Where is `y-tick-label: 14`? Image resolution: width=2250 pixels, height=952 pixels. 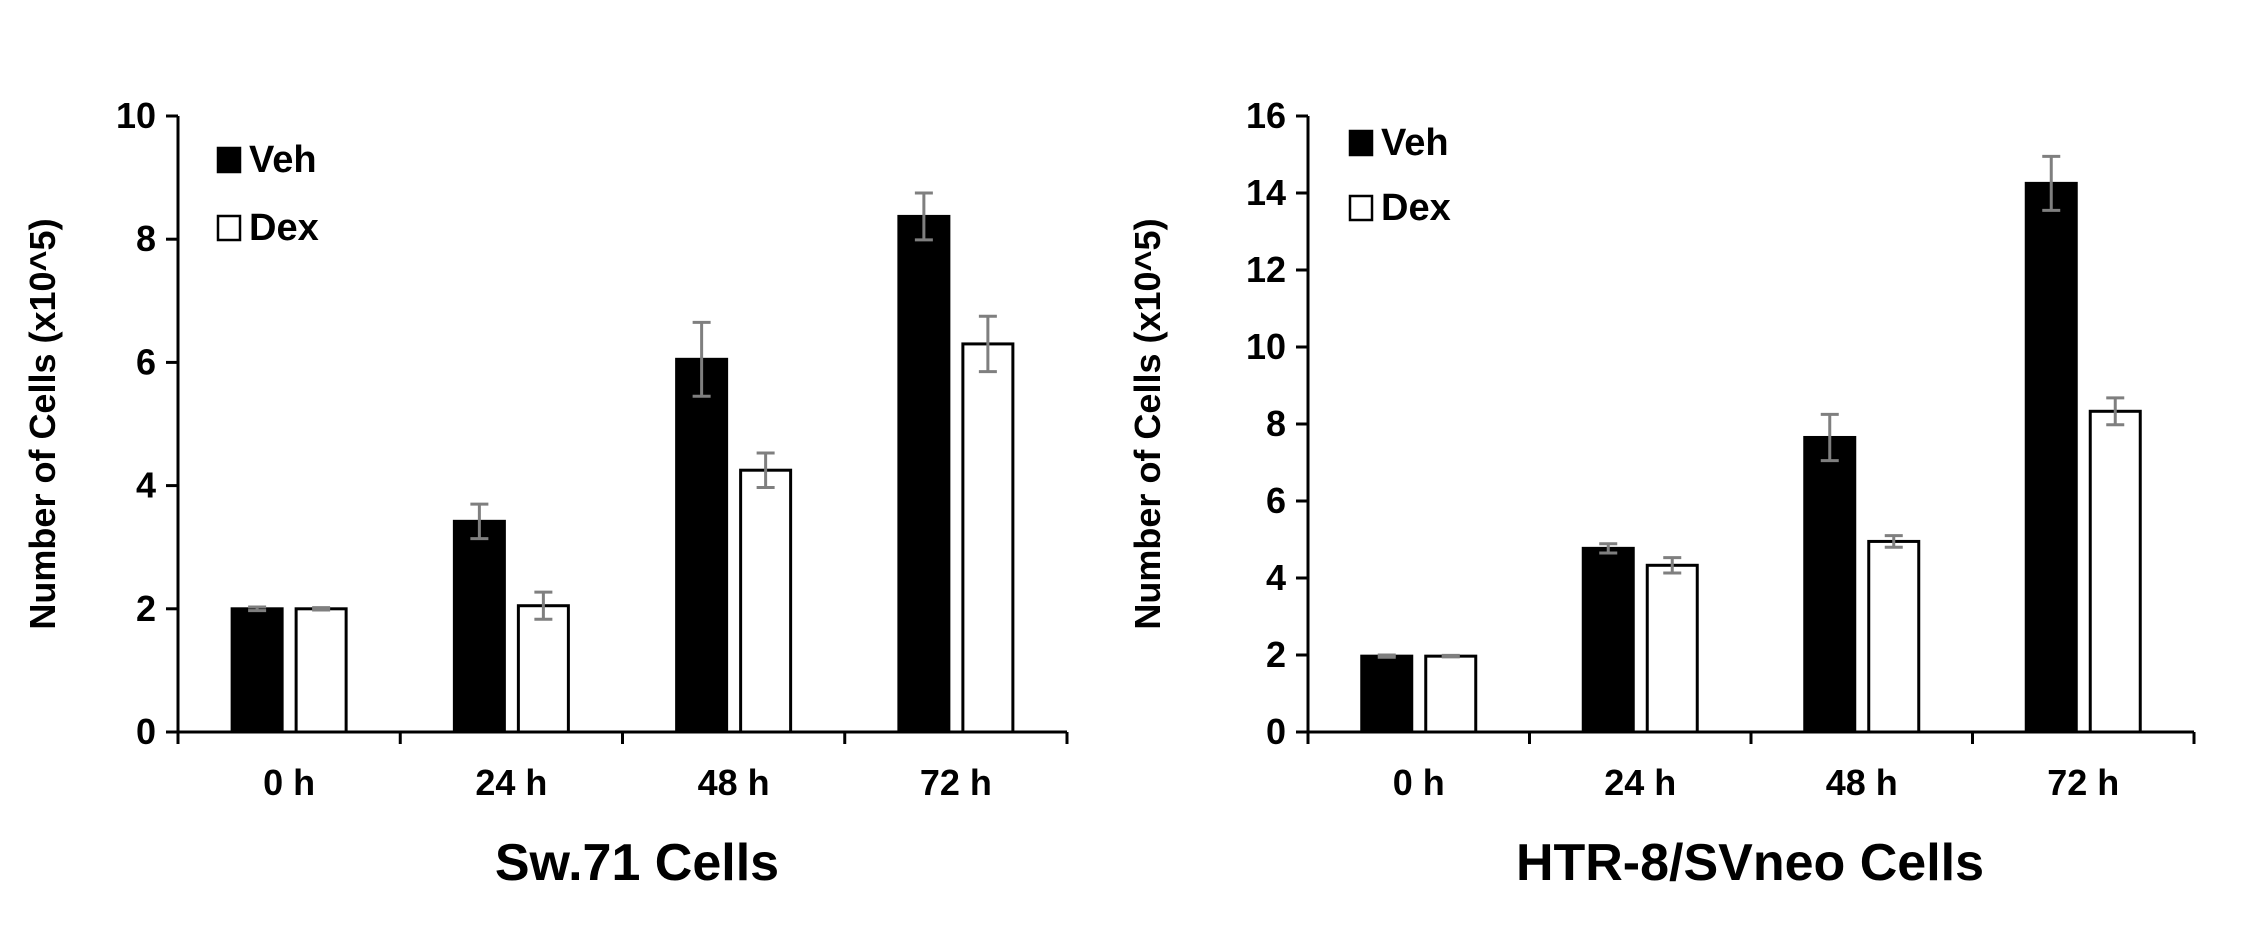 y-tick-label: 14 is located at coordinates (1266, 192).